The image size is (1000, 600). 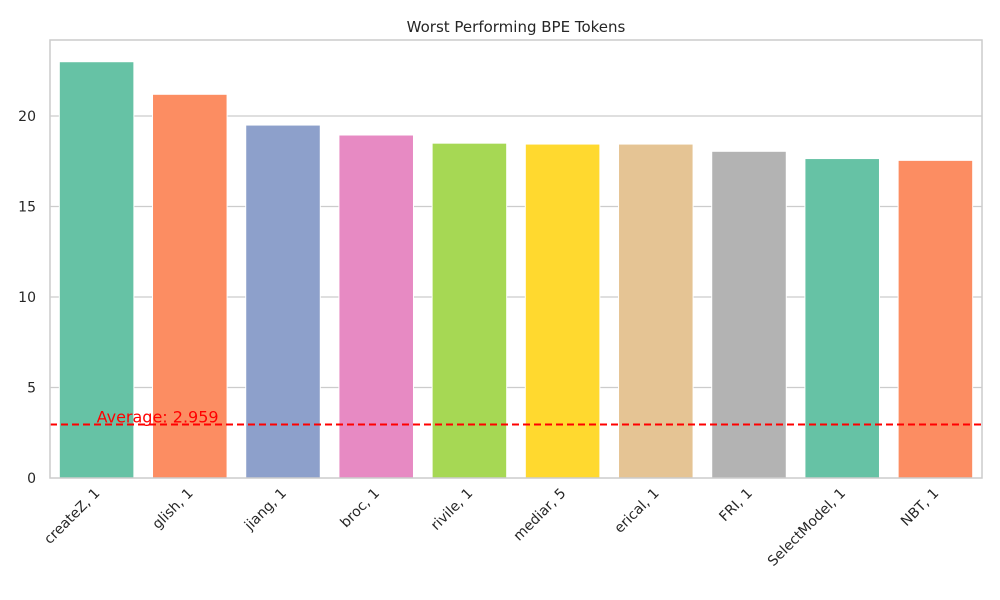 I want to click on y-tick-label: 5, so click(x=31, y=389).